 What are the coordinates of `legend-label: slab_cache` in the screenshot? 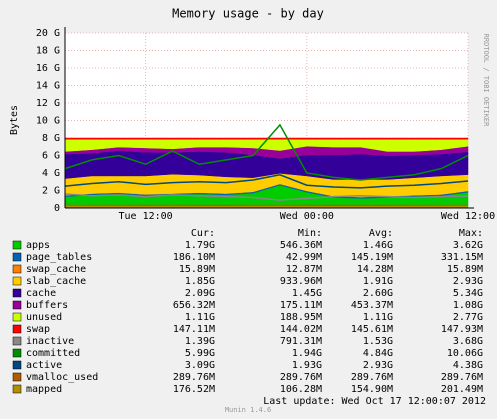 It's located at (56, 281).